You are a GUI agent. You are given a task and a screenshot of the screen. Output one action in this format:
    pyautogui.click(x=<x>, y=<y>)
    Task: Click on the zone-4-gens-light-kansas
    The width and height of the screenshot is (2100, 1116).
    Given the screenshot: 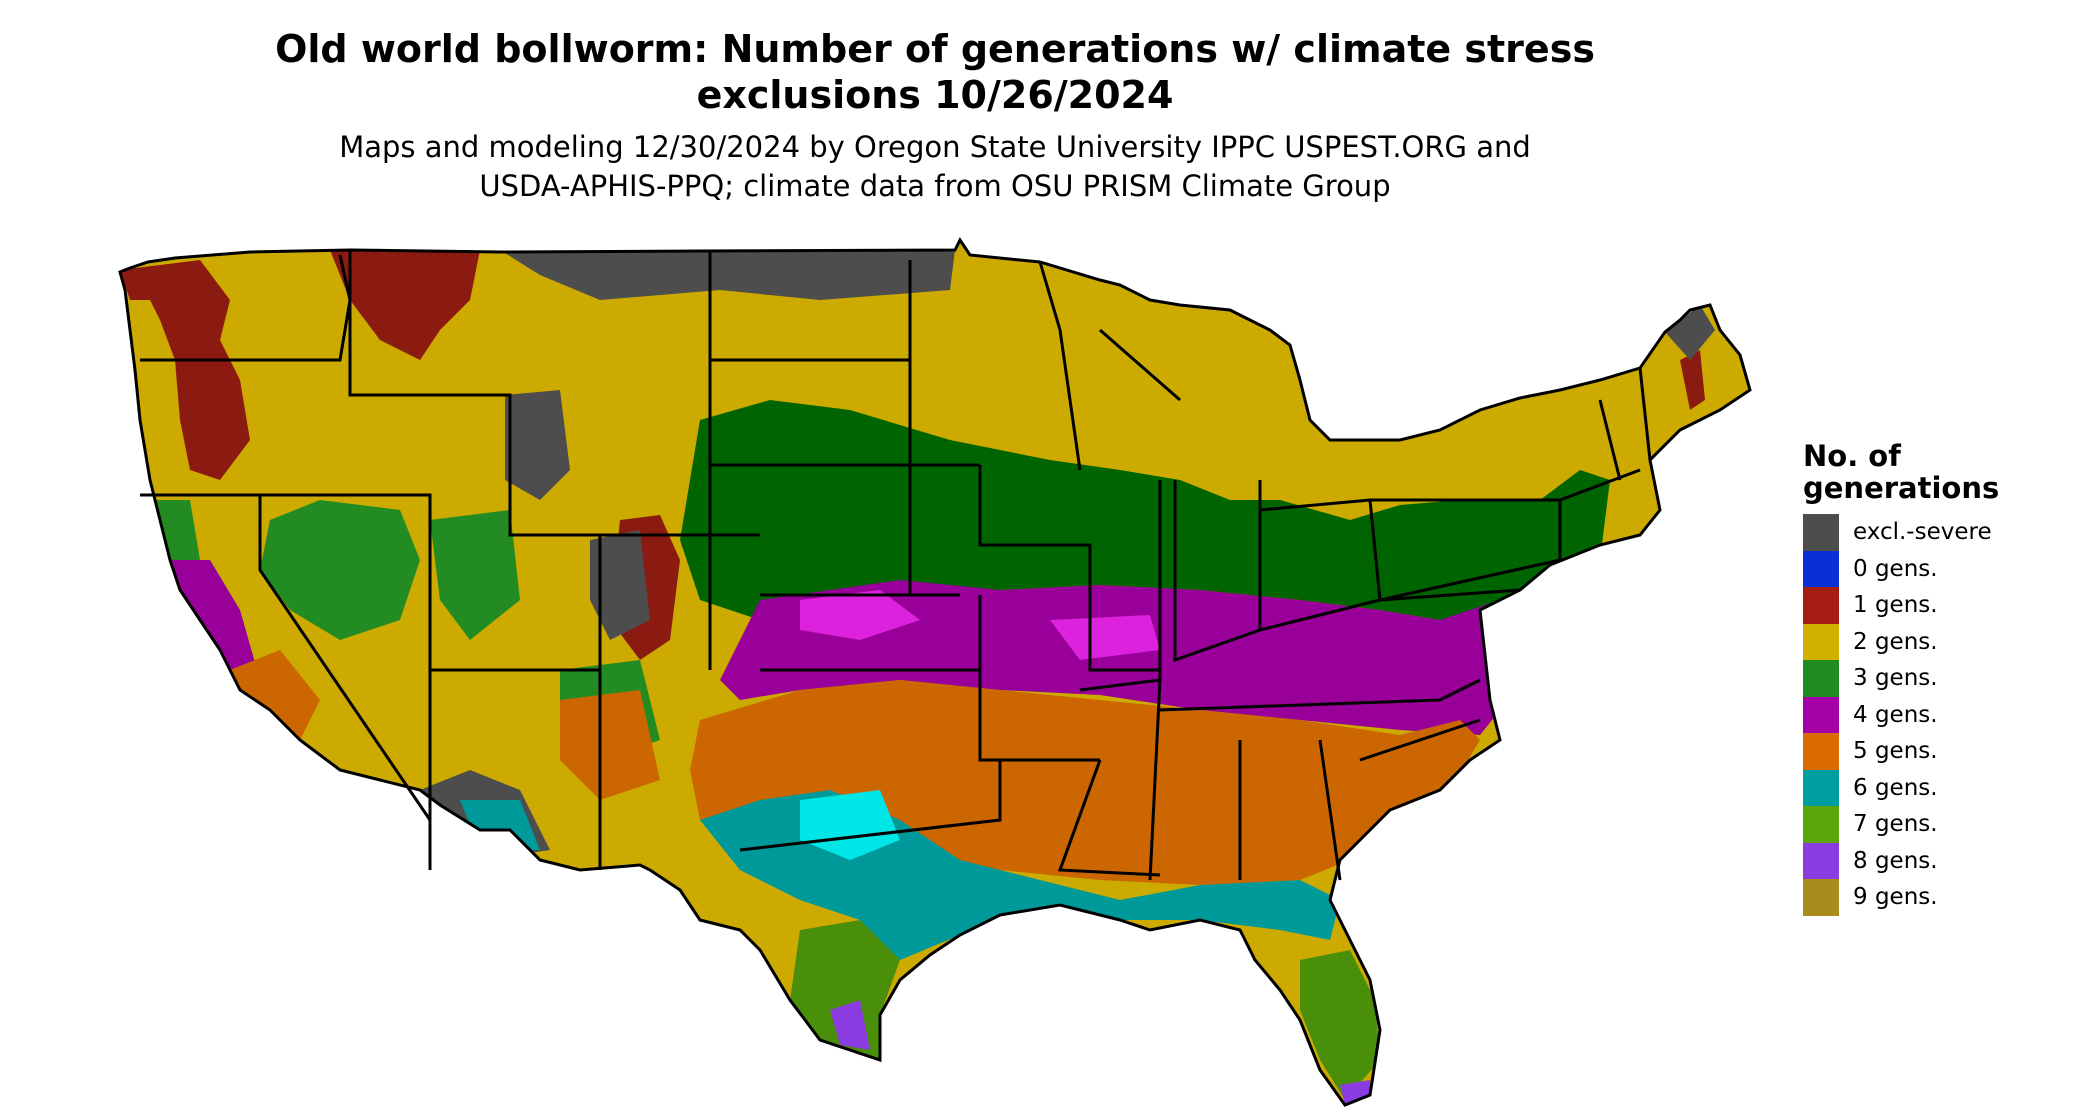 What is the action you would take?
    pyautogui.click(x=860, y=615)
    